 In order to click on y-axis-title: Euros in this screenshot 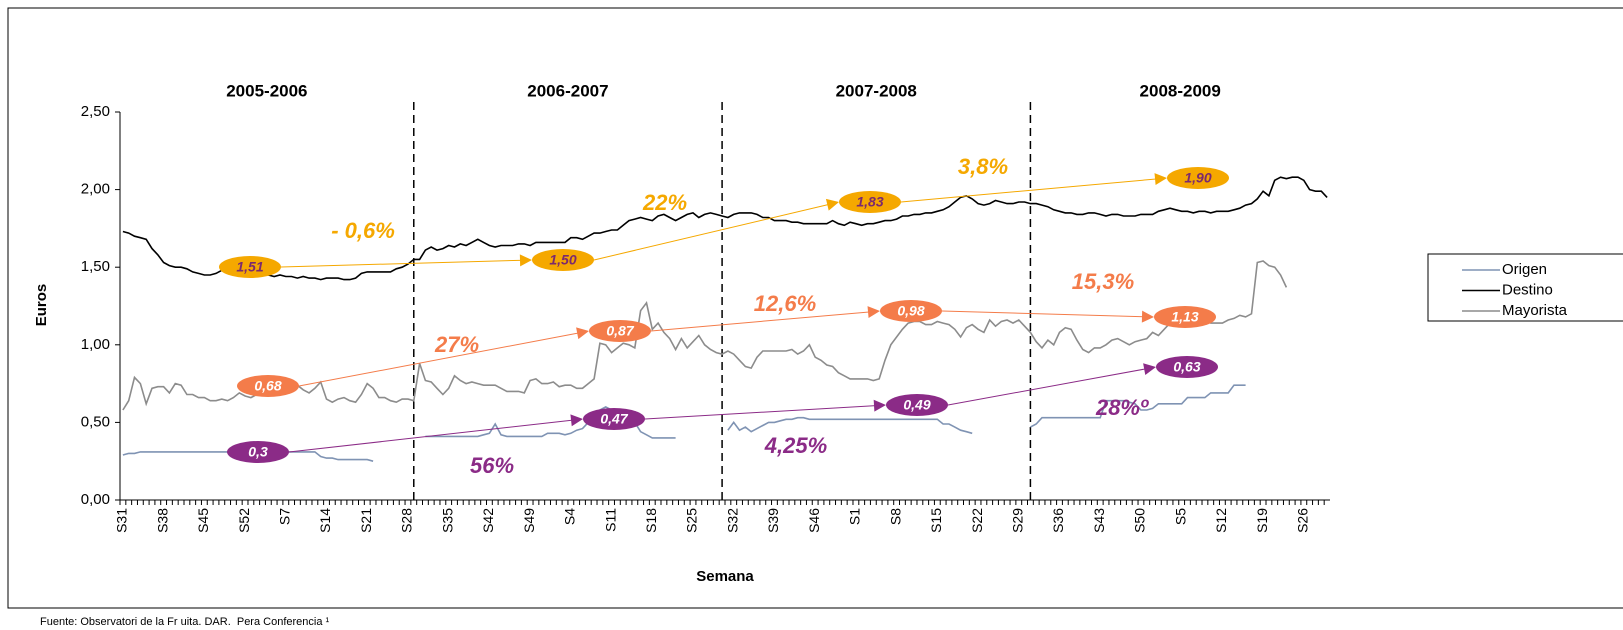, I will do `click(41, 305)`.